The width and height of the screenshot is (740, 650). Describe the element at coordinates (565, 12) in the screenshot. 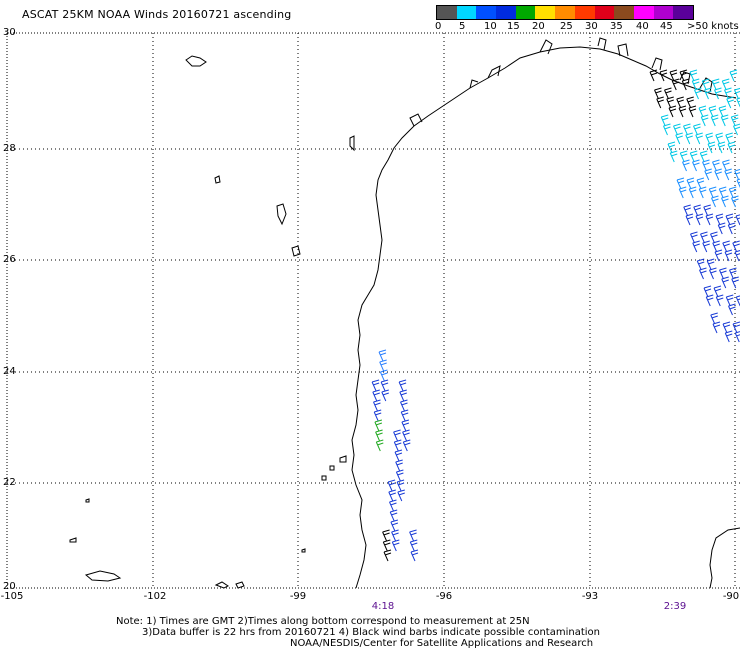

I see `legend-color-bar` at that location.